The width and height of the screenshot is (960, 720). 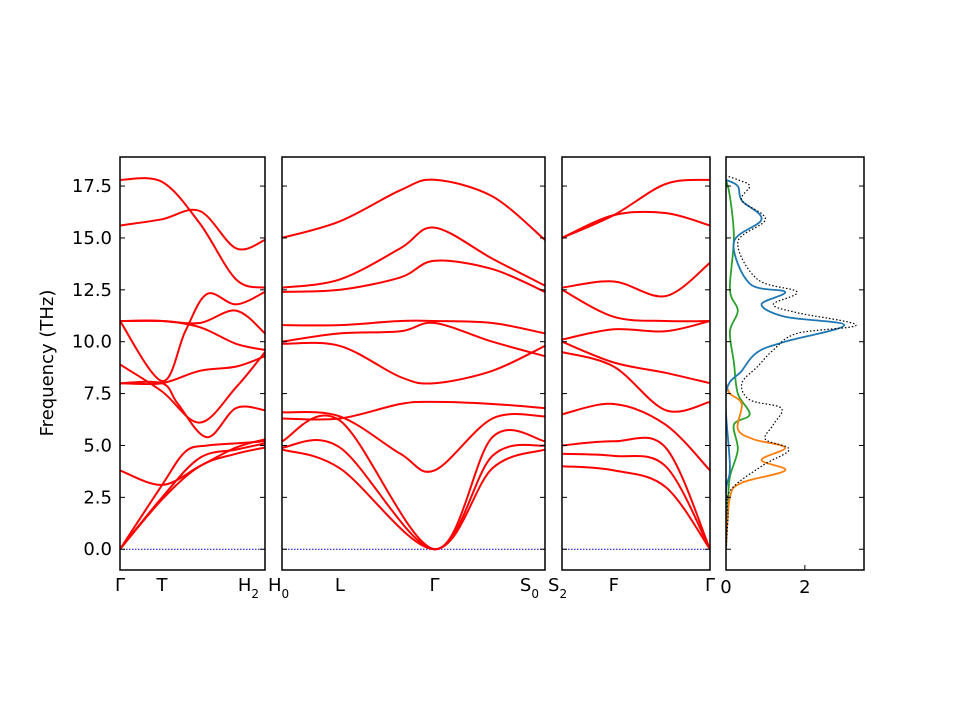 I want to click on y-tick-label: 7.5, so click(x=97, y=394).